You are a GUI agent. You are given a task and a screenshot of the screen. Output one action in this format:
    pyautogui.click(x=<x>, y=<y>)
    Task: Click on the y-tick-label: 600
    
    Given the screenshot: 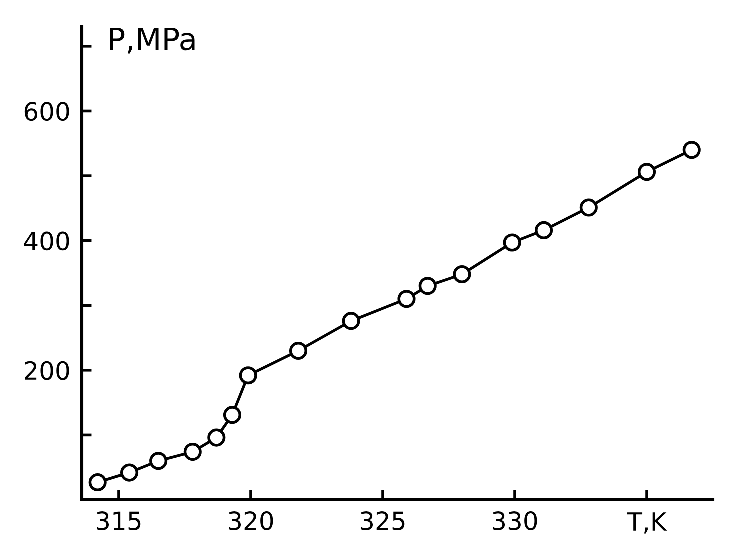 What is the action you would take?
    pyautogui.click(x=47, y=112)
    